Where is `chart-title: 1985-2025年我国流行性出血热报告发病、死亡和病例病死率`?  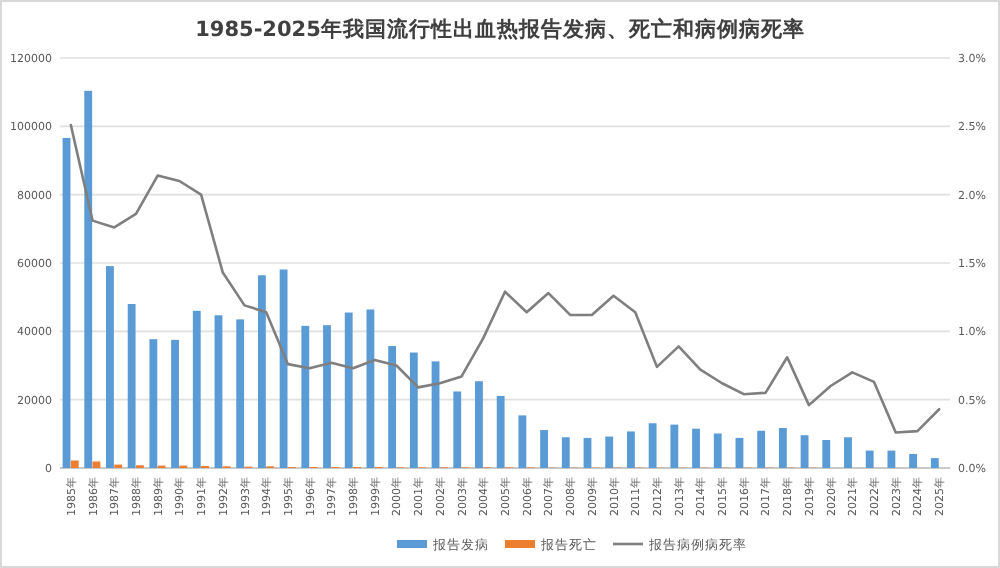 chart-title: 1985-2025年我国流行性出血热报告发病、死亡和病例病死率 is located at coordinates (500, 29).